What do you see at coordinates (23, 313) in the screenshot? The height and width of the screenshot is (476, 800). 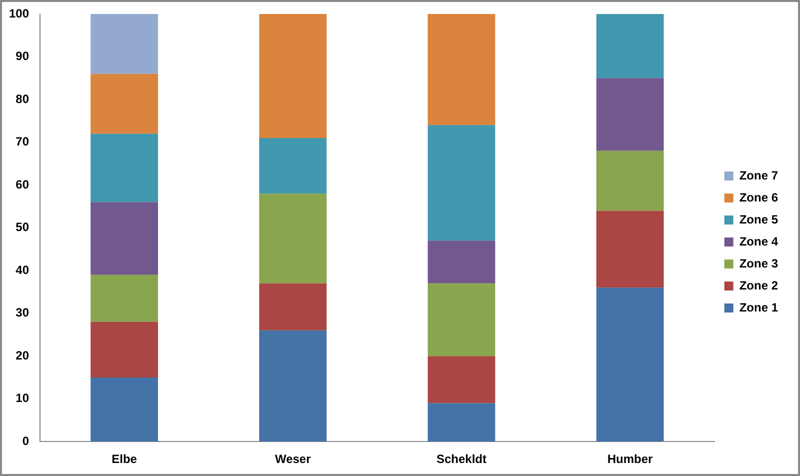 I see `y-tick-label: 30` at bounding box center [23, 313].